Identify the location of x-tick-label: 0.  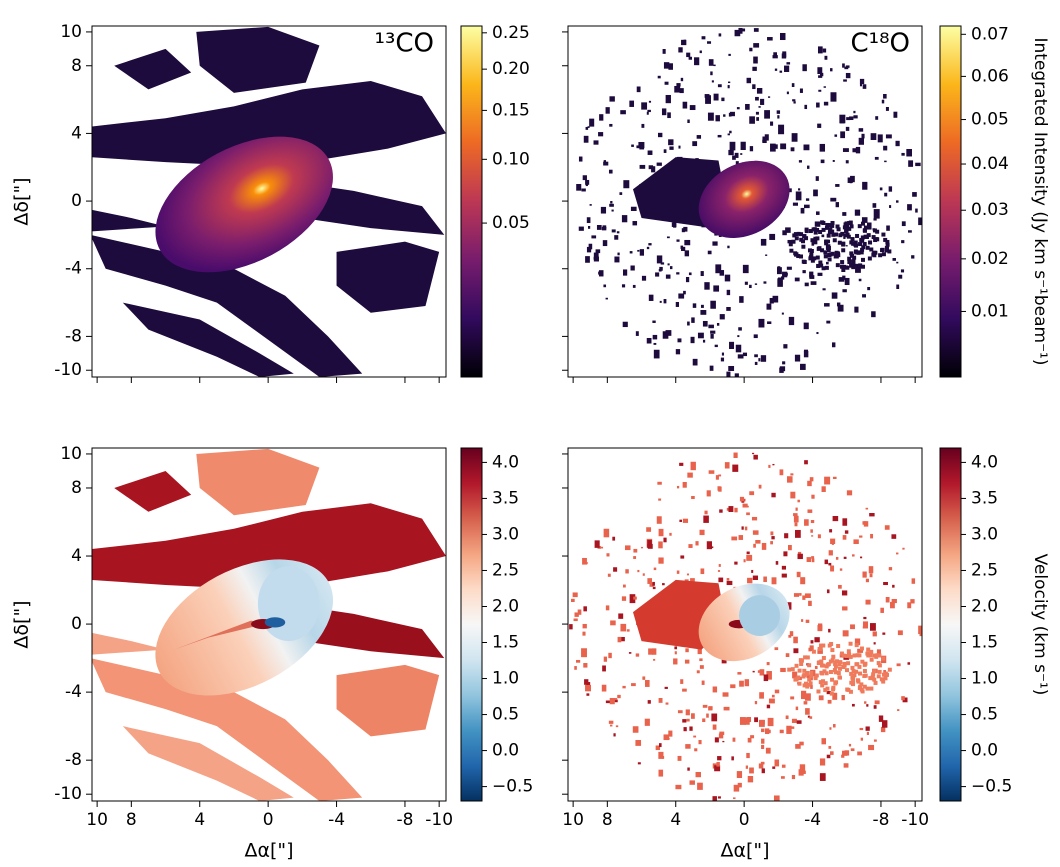
(744, 820).